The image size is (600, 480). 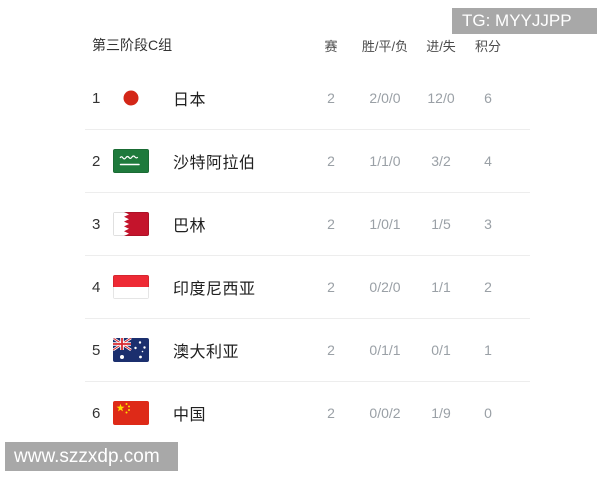 I want to click on column-points: 积分, so click(x=487, y=46).